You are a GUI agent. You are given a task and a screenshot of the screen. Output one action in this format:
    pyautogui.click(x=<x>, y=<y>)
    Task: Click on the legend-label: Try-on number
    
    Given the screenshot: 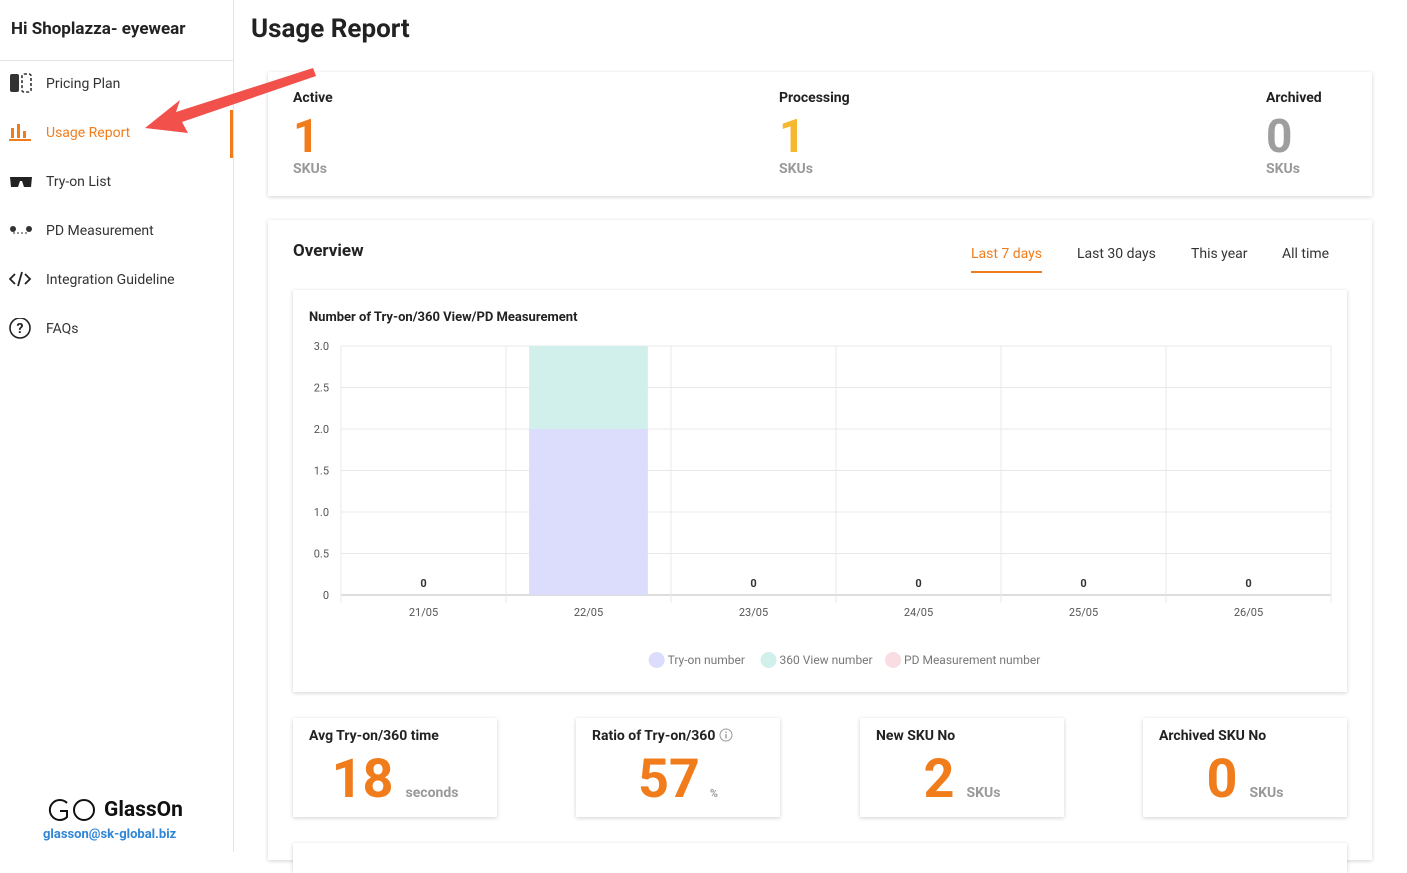 What is the action you would take?
    pyautogui.click(x=706, y=660)
    